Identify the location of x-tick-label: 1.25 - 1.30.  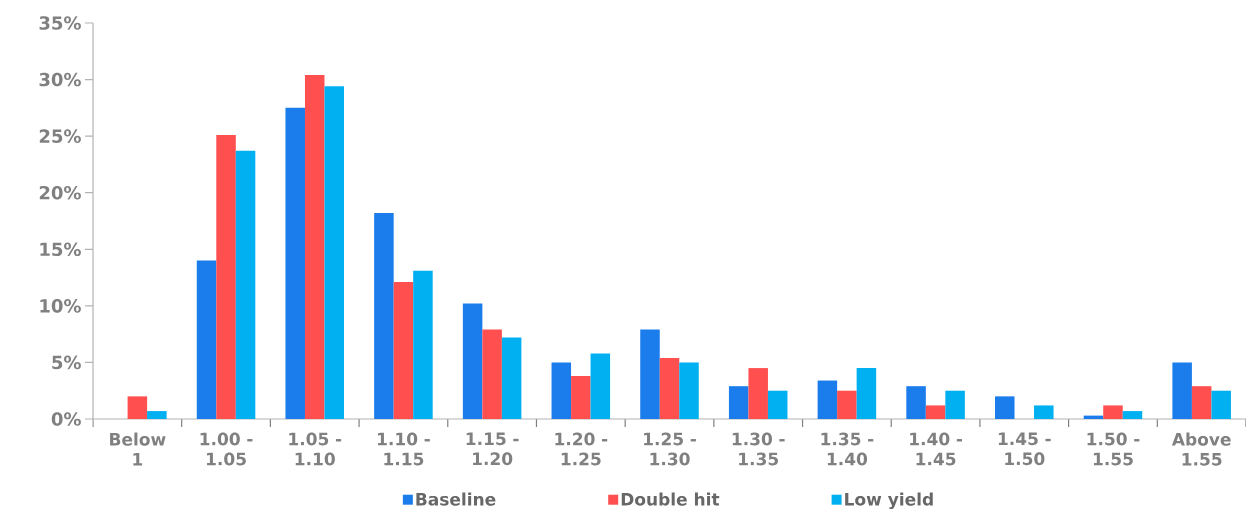
(670, 449).